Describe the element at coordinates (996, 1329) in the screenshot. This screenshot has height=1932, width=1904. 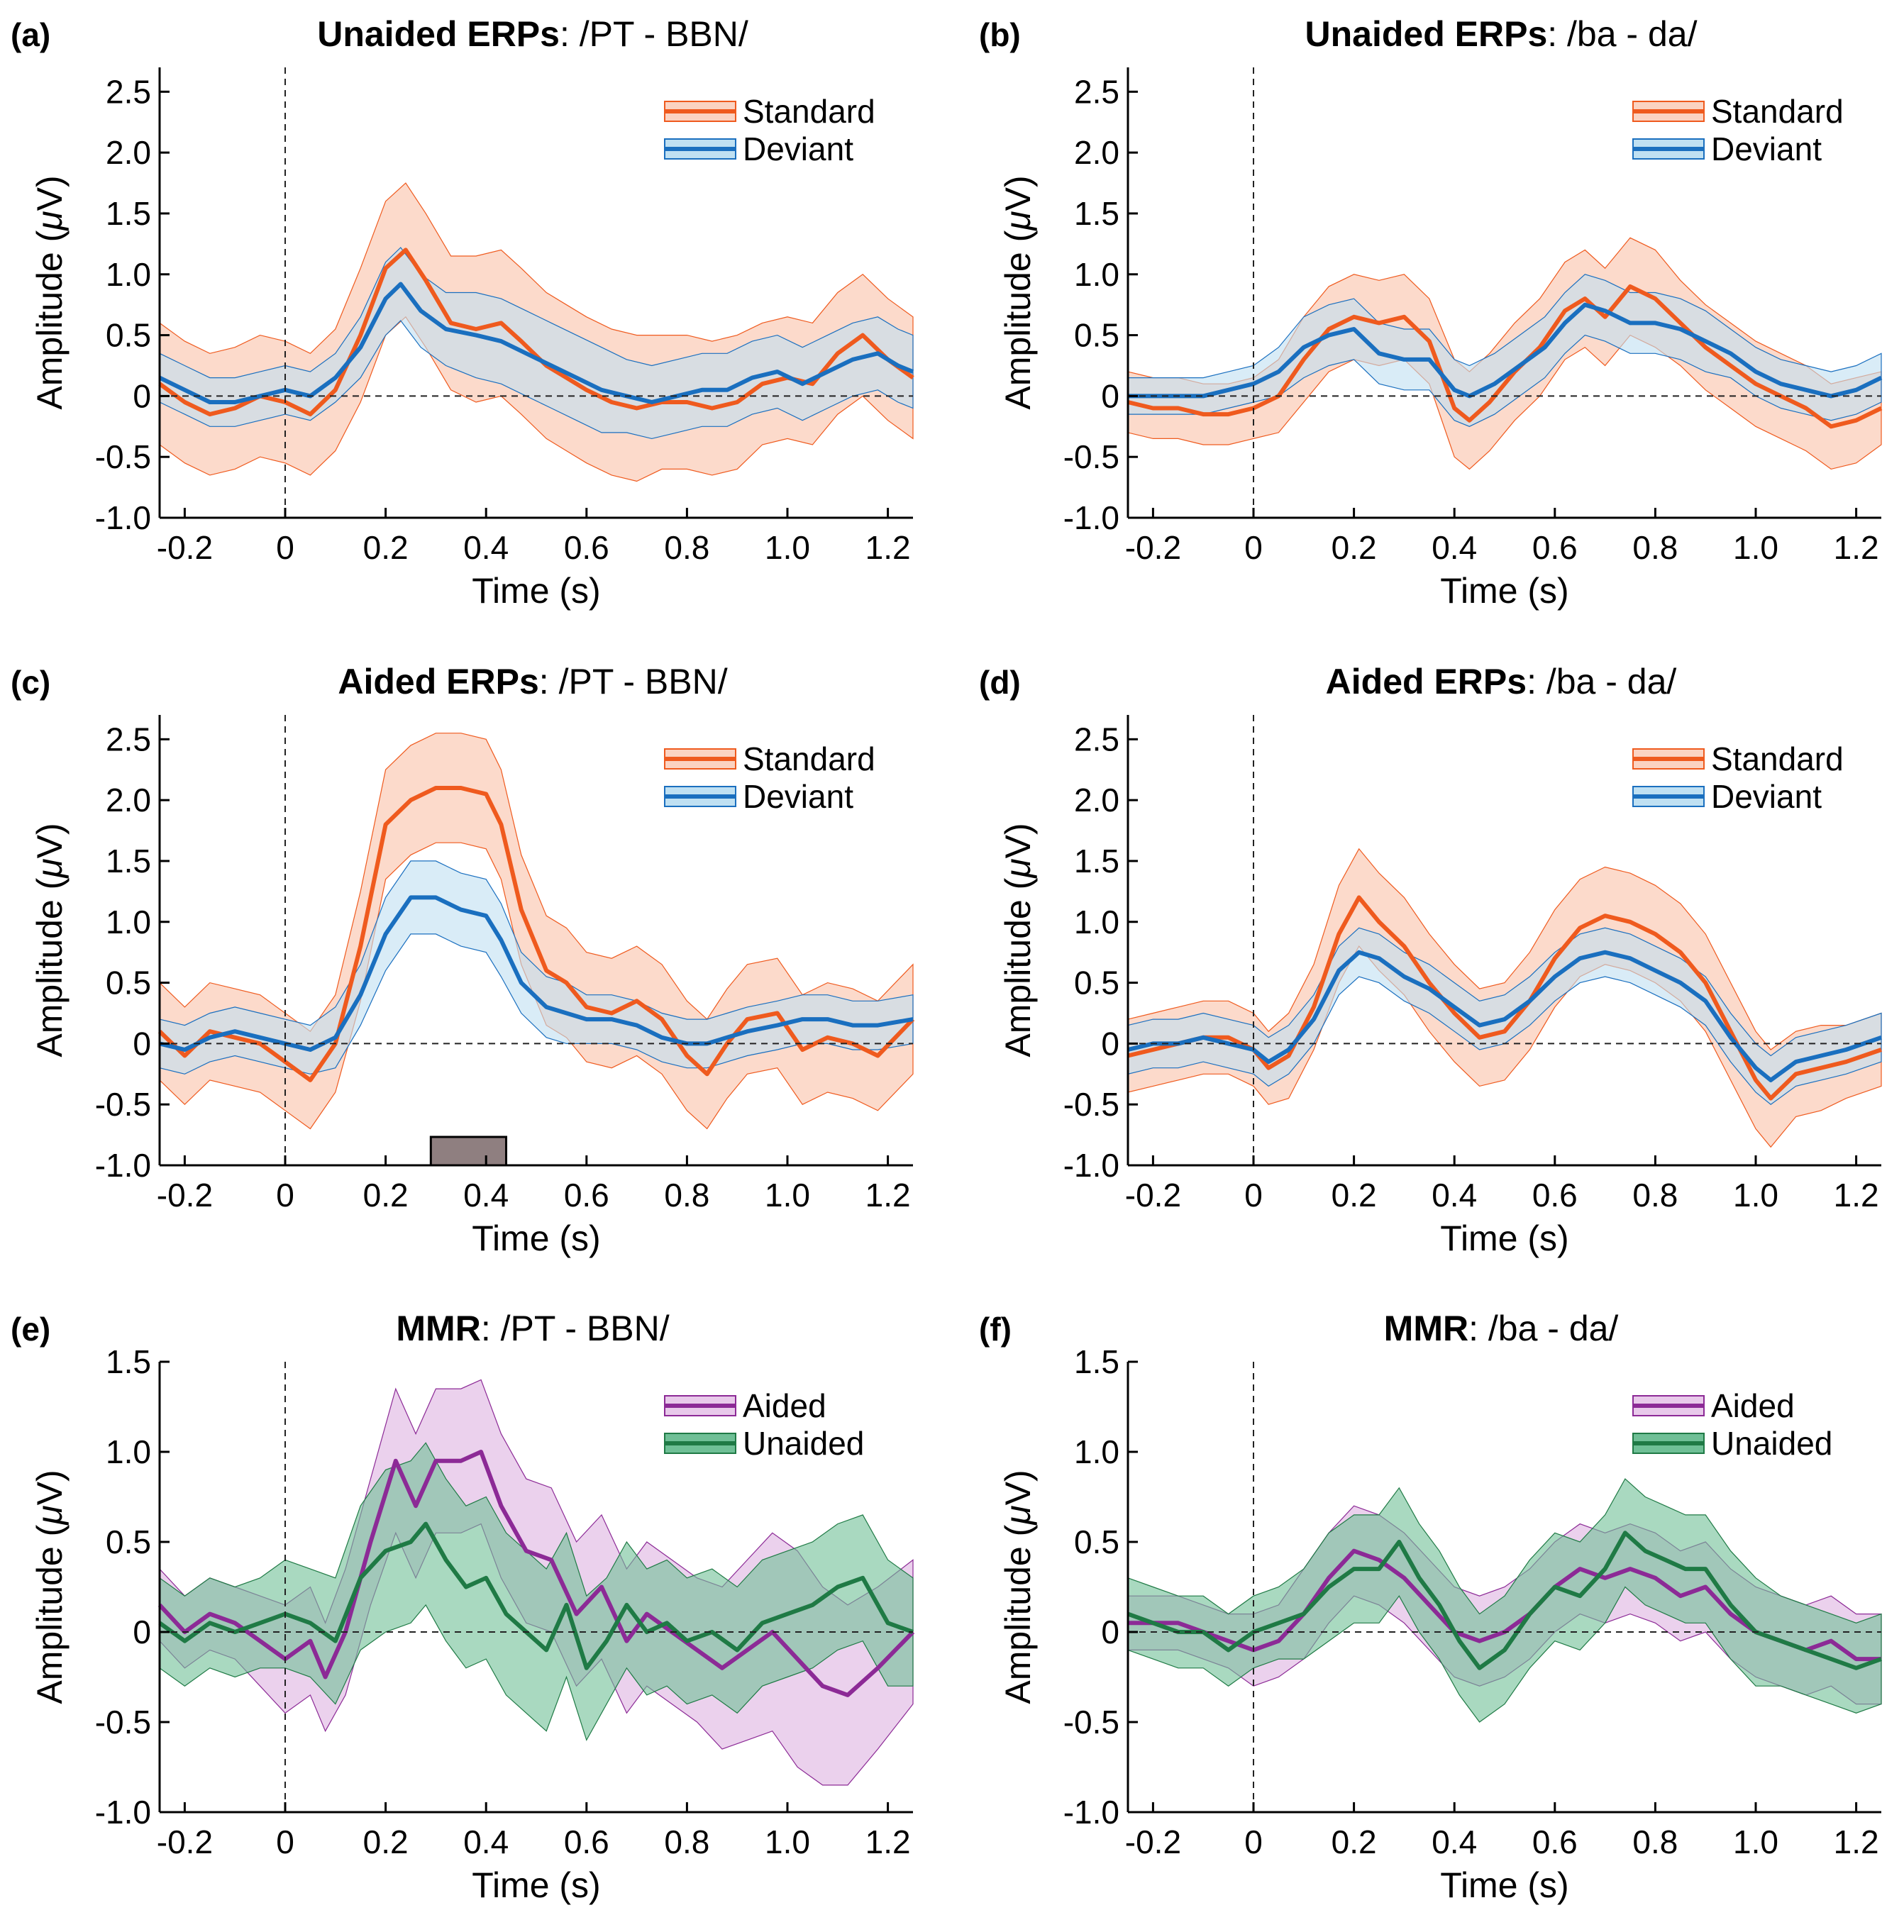
I see `panel-label-f: (f)` at that location.